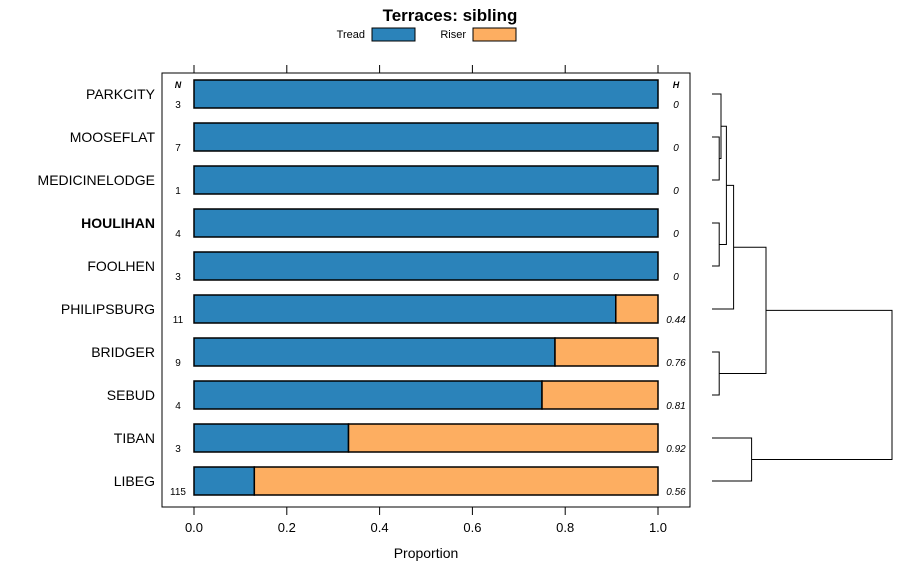 The width and height of the screenshot is (900, 580). What do you see at coordinates (178, 85) in the screenshot?
I see `n-header: N` at bounding box center [178, 85].